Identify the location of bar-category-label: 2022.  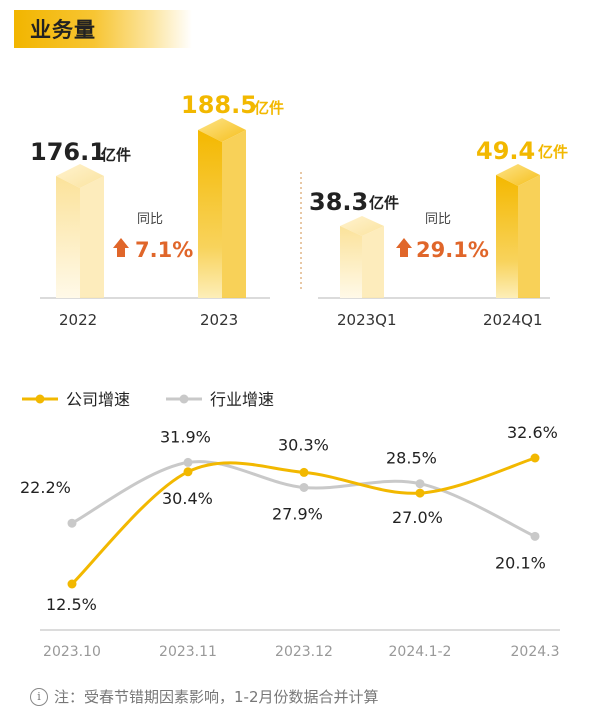
(78, 320).